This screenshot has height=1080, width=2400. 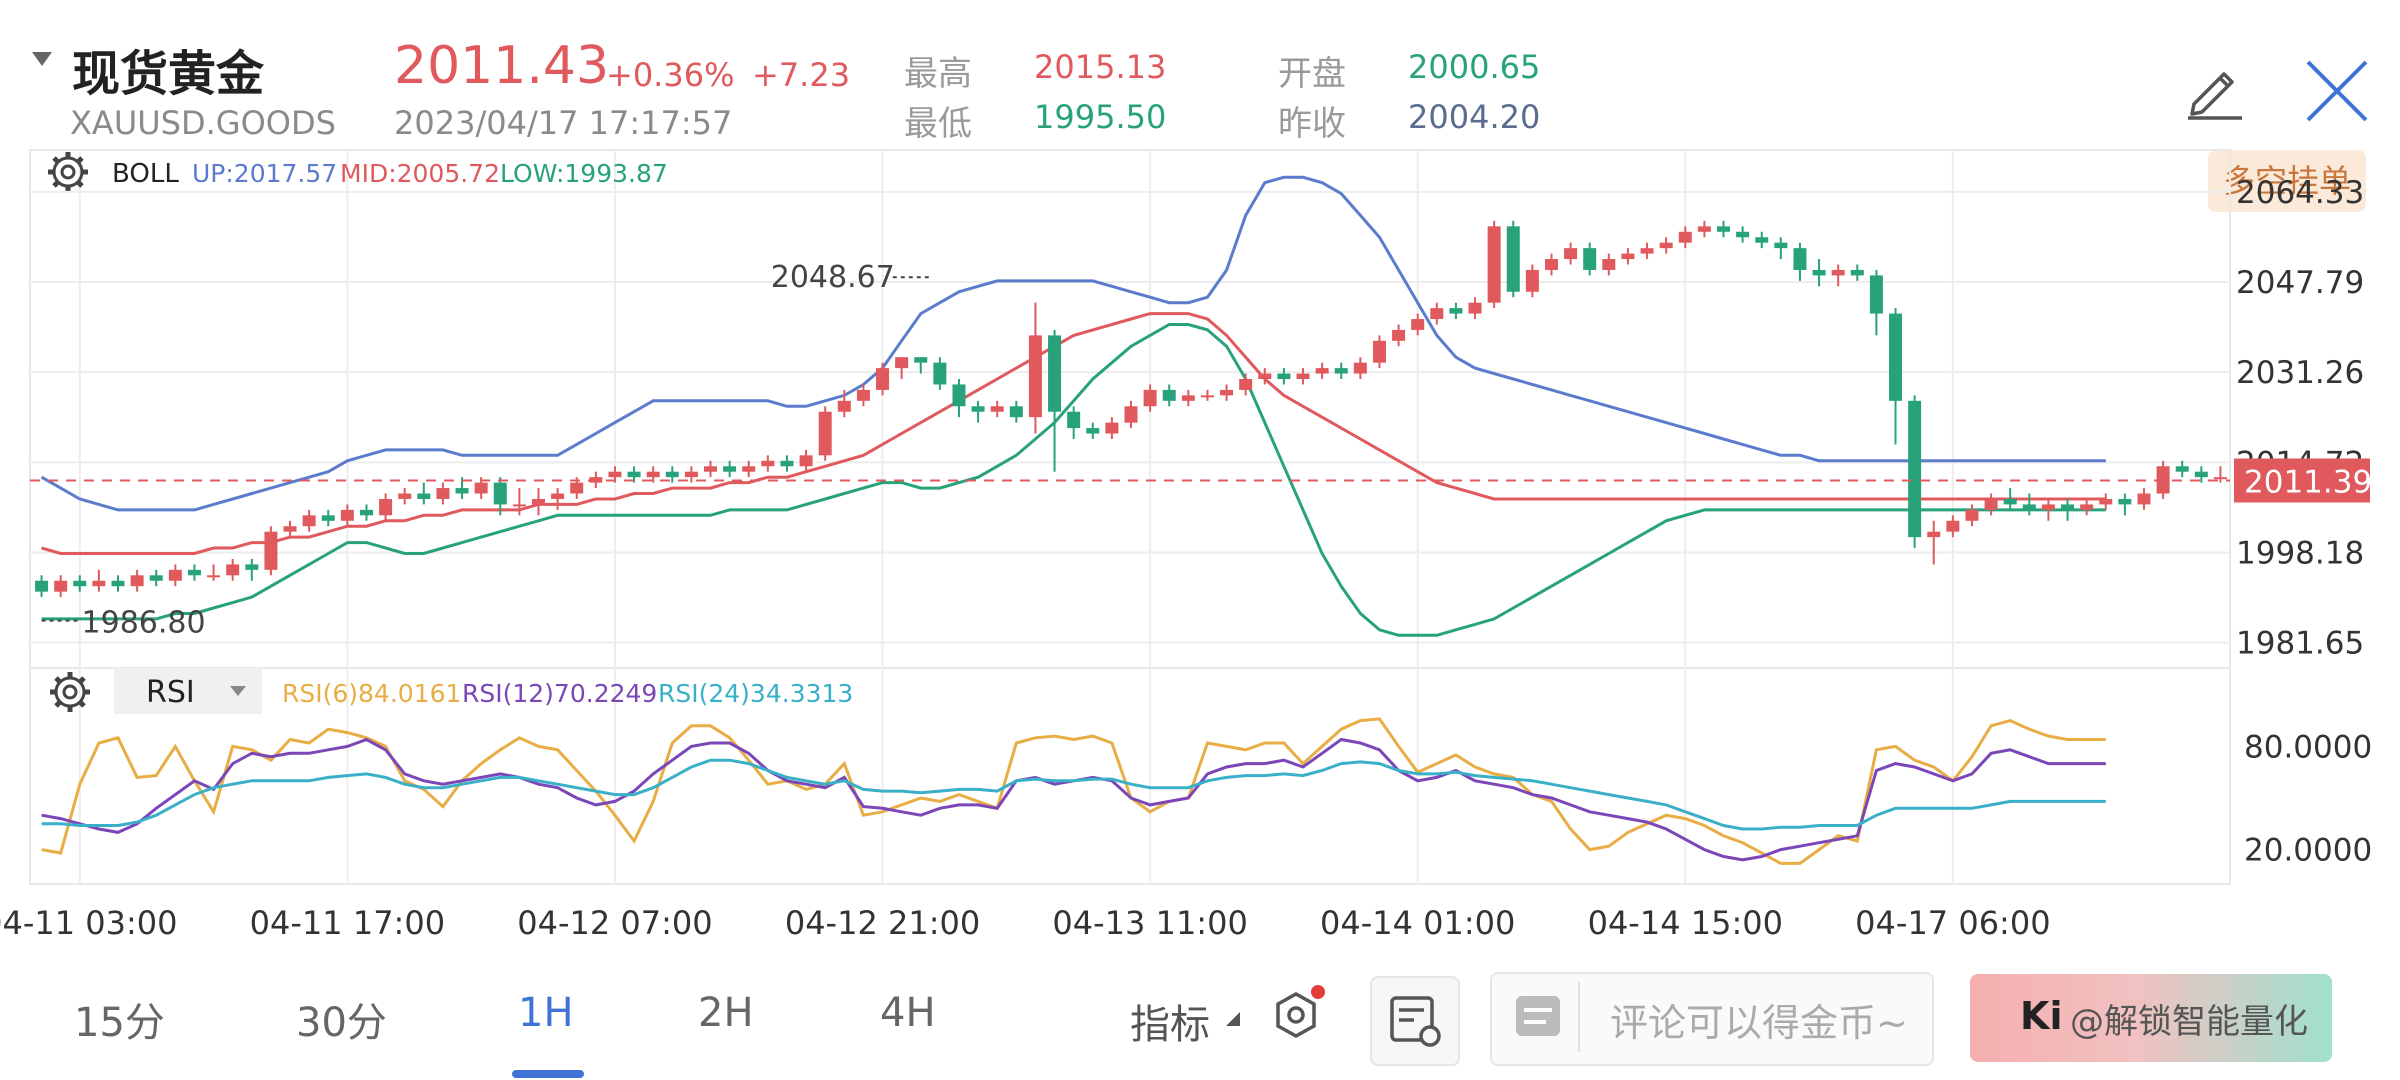 What do you see at coordinates (726, 1013) in the screenshot?
I see `tab-2h: 2H` at bounding box center [726, 1013].